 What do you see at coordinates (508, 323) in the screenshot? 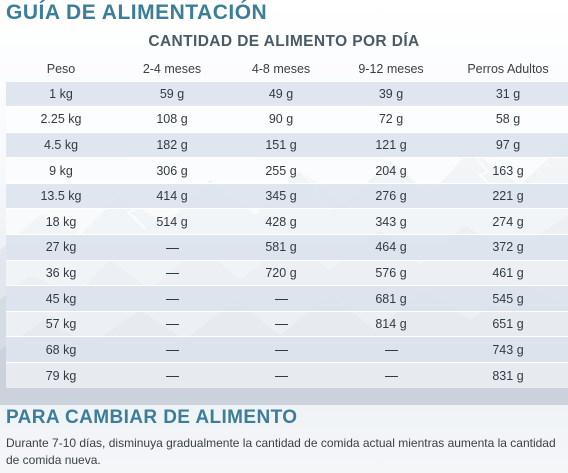
I see `amount-cell: 651 g` at bounding box center [508, 323].